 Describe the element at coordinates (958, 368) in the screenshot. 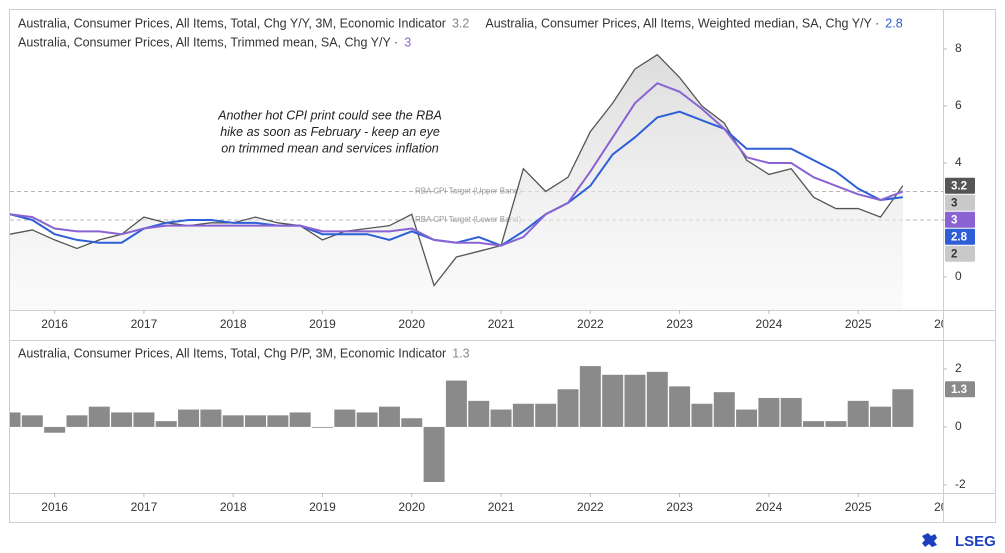

I see `y-tick-label: 2` at that location.